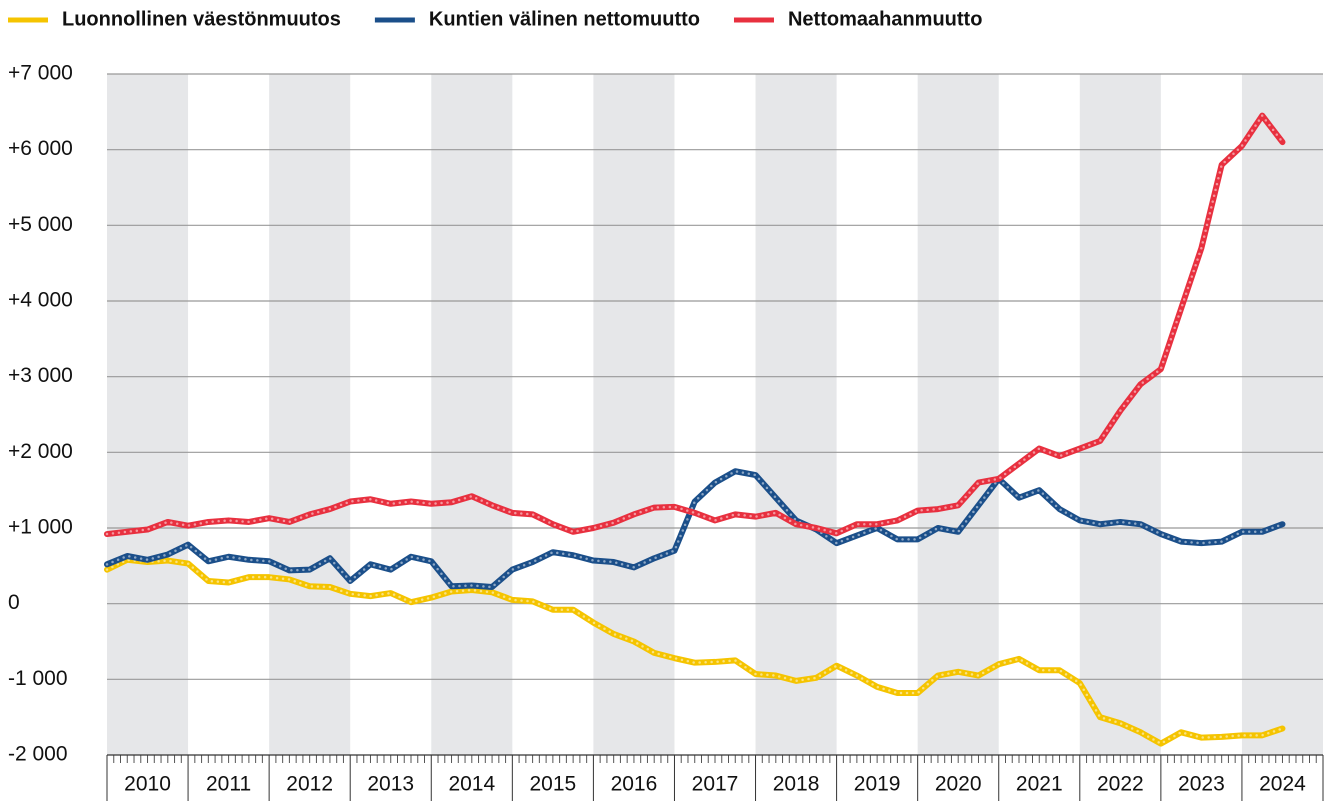  What do you see at coordinates (958, 784) in the screenshot?
I see `x-tick-label: 2020` at bounding box center [958, 784].